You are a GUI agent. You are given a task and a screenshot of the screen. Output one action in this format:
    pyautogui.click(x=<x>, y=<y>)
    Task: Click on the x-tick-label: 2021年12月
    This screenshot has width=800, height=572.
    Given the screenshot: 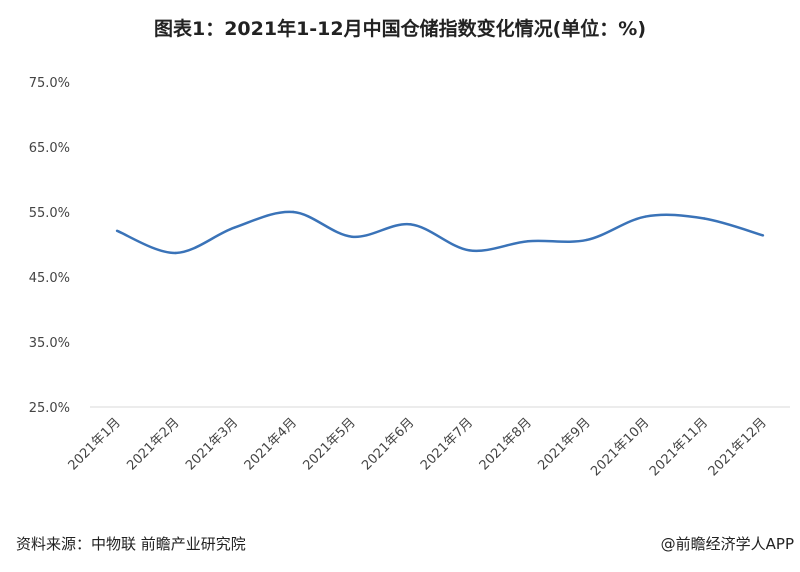 What is the action you would take?
    pyautogui.click(x=738, y=447)
    